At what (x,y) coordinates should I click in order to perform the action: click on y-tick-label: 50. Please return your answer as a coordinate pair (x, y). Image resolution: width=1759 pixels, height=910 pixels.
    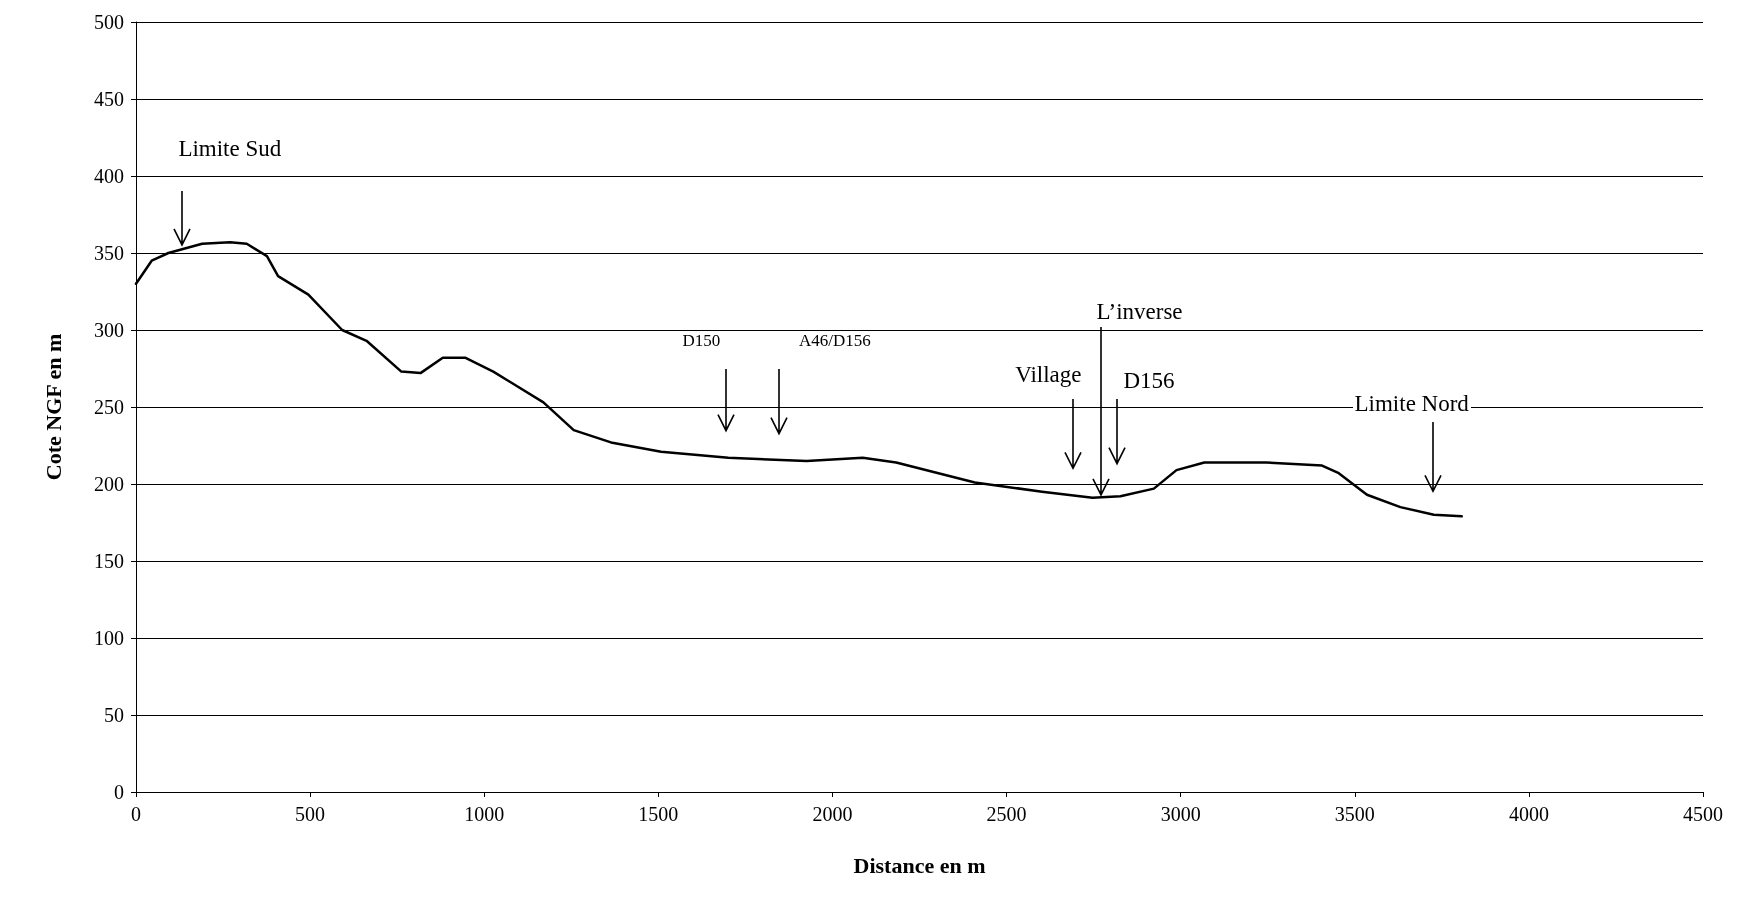
    Looking at the image, I should click on (114, 715).